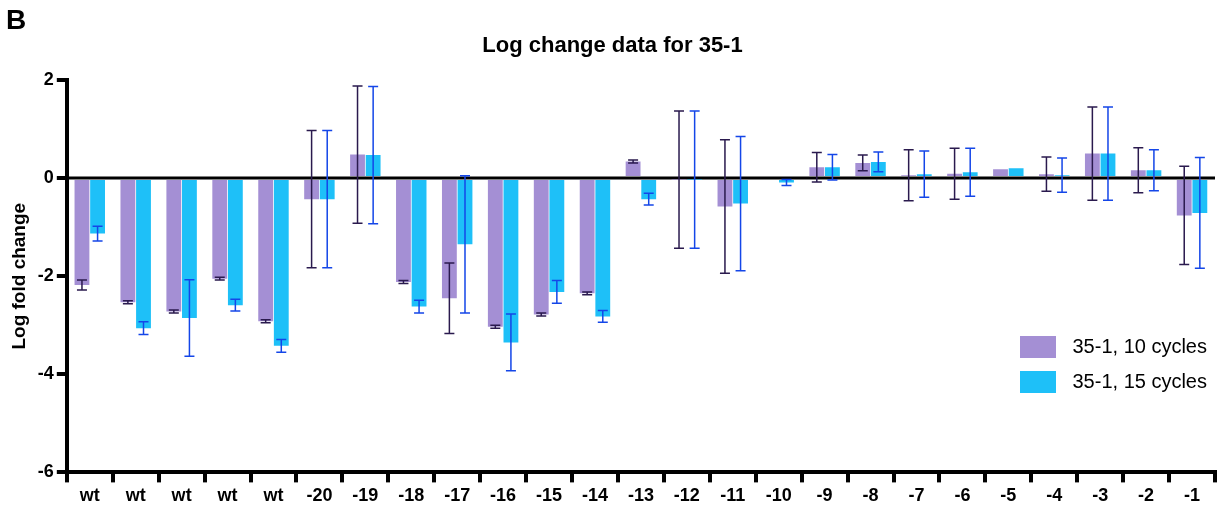 Image resolution: width=1225 pixels, height=510 pixels. Describe the element at coordinates (1100, 495) in the screenshot. I see `x-tick-label: -3` at that location.